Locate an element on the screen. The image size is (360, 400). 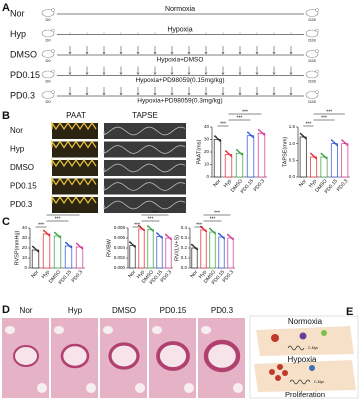
y-tick-label: 0.008 is located at coordinates (120, 227).